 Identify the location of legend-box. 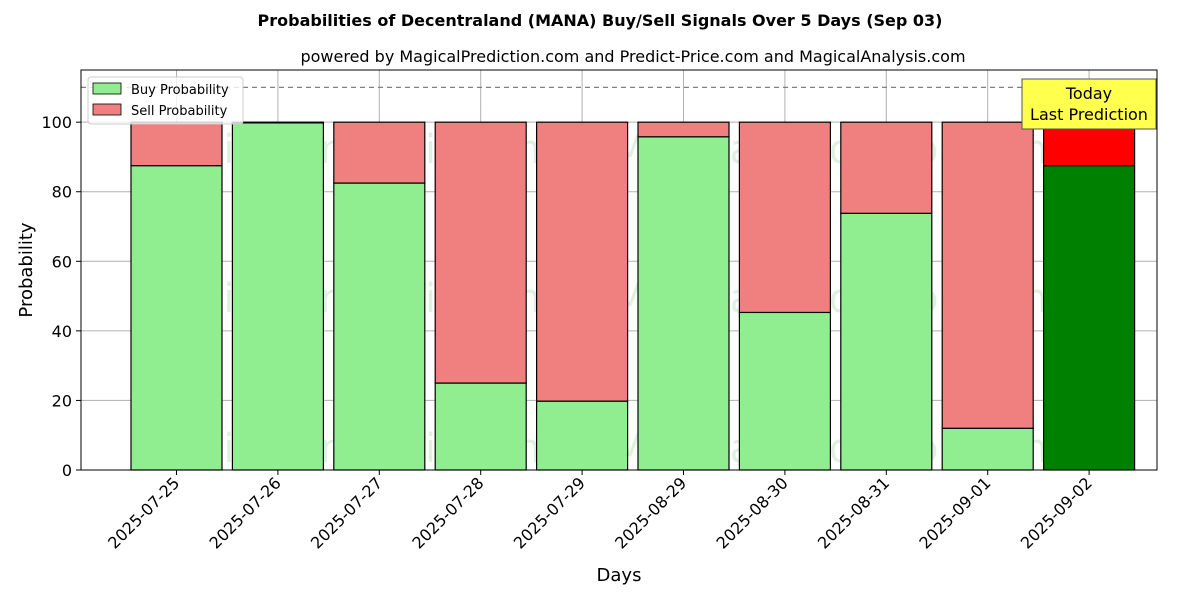
(165, 100).